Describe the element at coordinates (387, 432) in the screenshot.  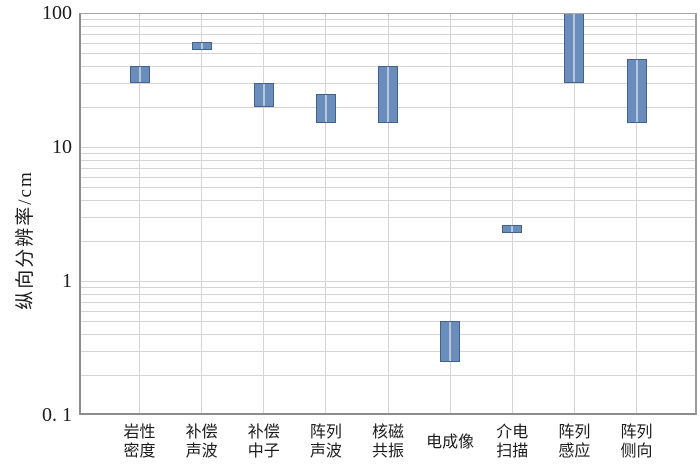
I see `x-category-label-line: 核磁` at that location.